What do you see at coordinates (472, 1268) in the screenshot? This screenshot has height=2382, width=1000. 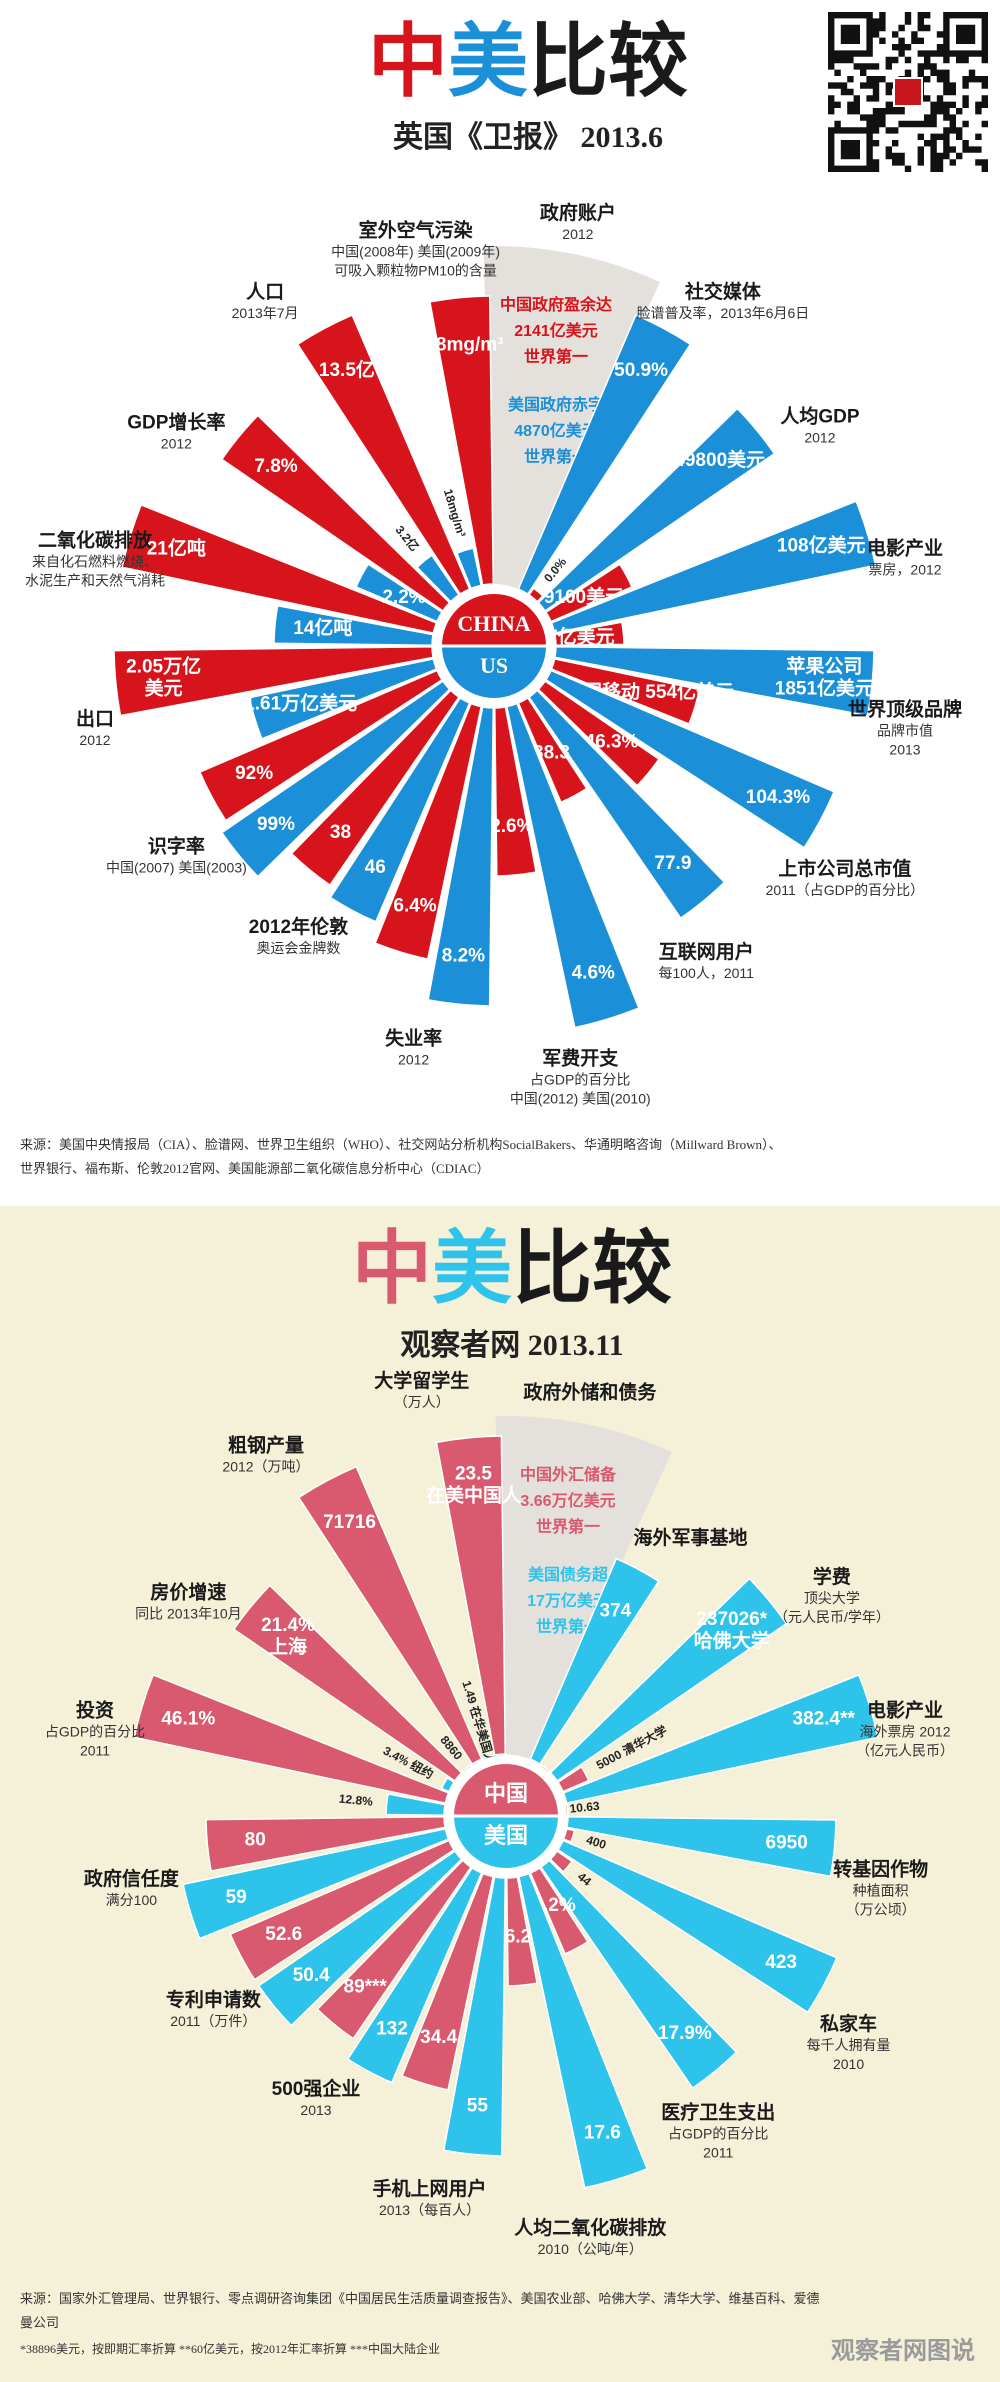 I see `title-part: 美` at bounding box center [472, 1268].